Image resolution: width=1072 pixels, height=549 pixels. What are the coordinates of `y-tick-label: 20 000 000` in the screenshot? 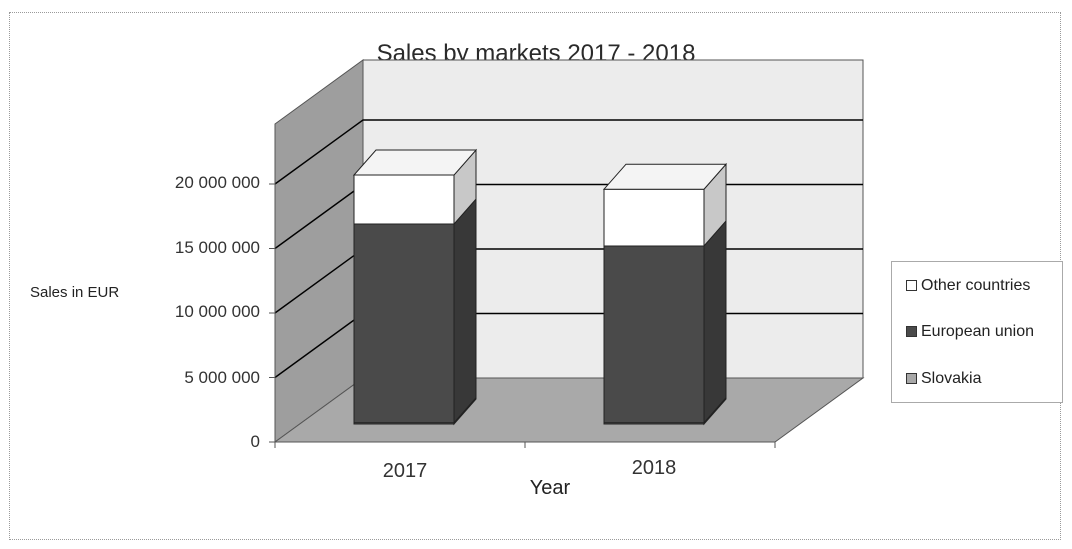 It's located at (217, 182).